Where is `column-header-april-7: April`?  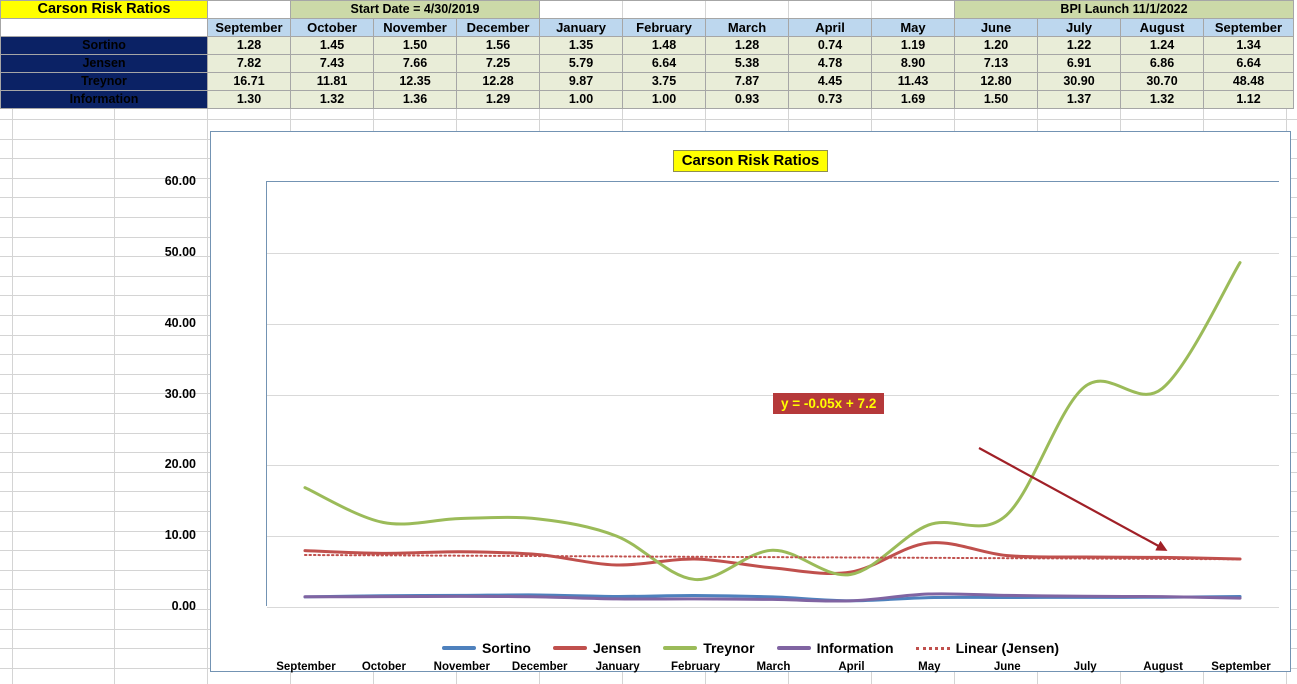
column-header-april-7: April is located at coordinates (830, 27).